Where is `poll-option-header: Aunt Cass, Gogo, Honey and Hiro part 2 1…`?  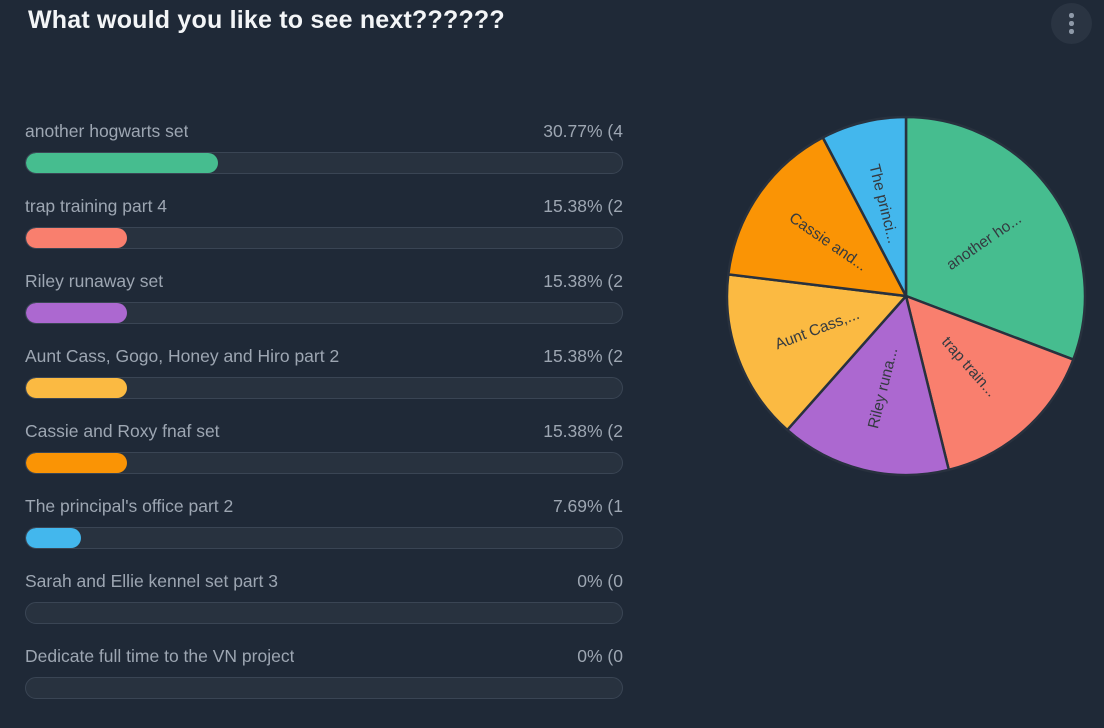
poll-option-header: Aunt Cass, Gogo, Honey and Hiro part 2 1… is located at coordinates (324, 356).